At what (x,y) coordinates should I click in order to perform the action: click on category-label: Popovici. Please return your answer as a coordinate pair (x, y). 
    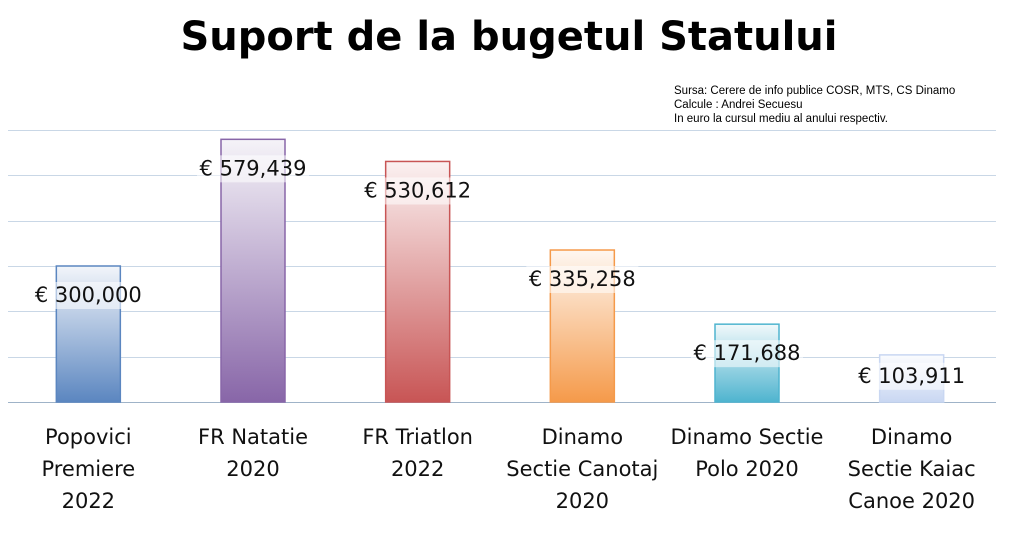
    Looking at the image, I should click on (88, 437).